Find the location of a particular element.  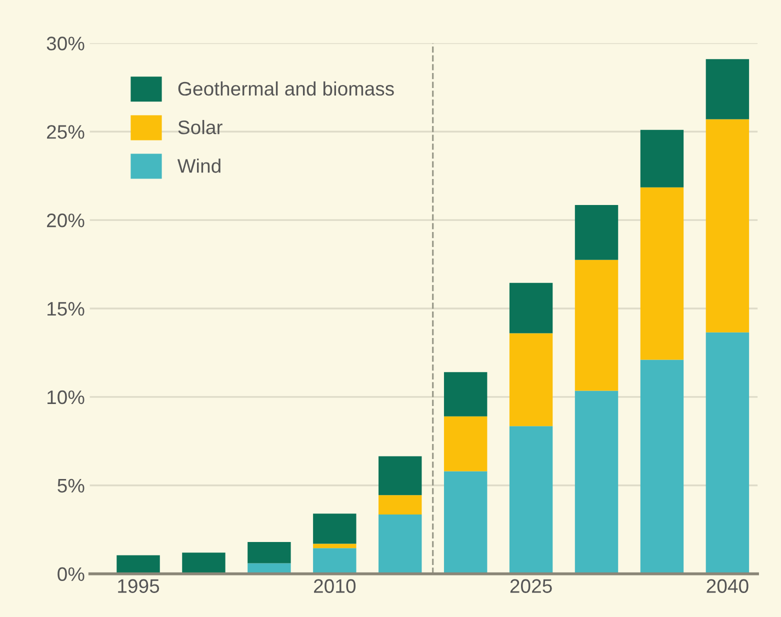

x-tick-label: 2040 is located at coordinates (727, 586).